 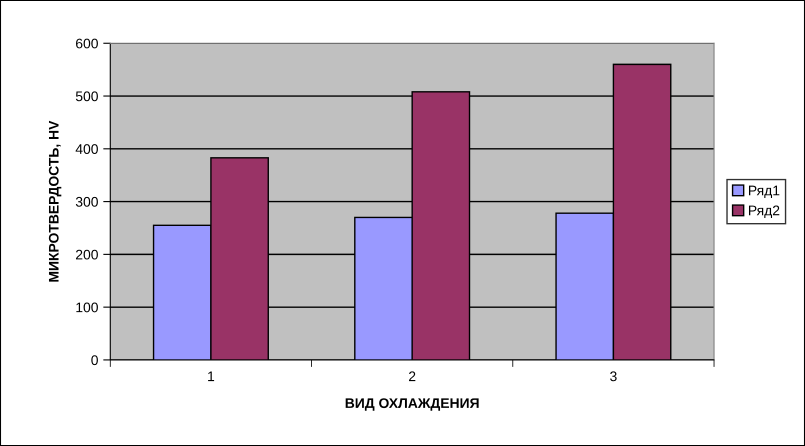 I want to click on x-tick-label: 2, so click(x=412, y=376).